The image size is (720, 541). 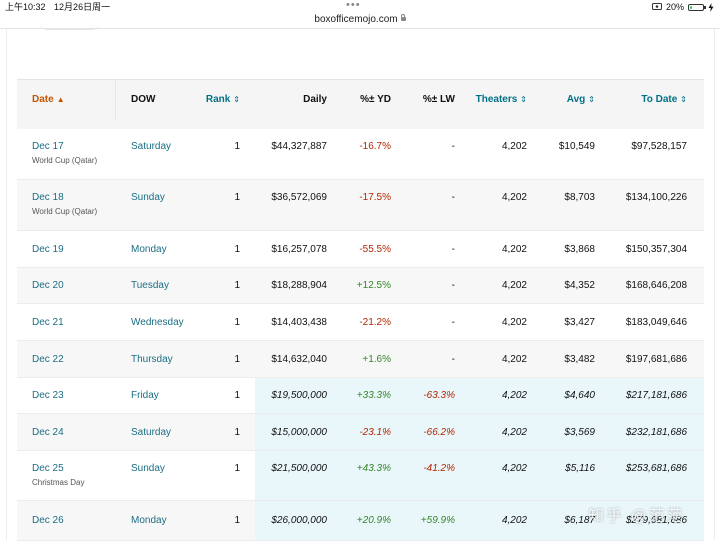 What do you see at coordinates (437, 520) in the screenshot?
I see `row-pct-lw: +59.9%` at bounding box center [437, 520].